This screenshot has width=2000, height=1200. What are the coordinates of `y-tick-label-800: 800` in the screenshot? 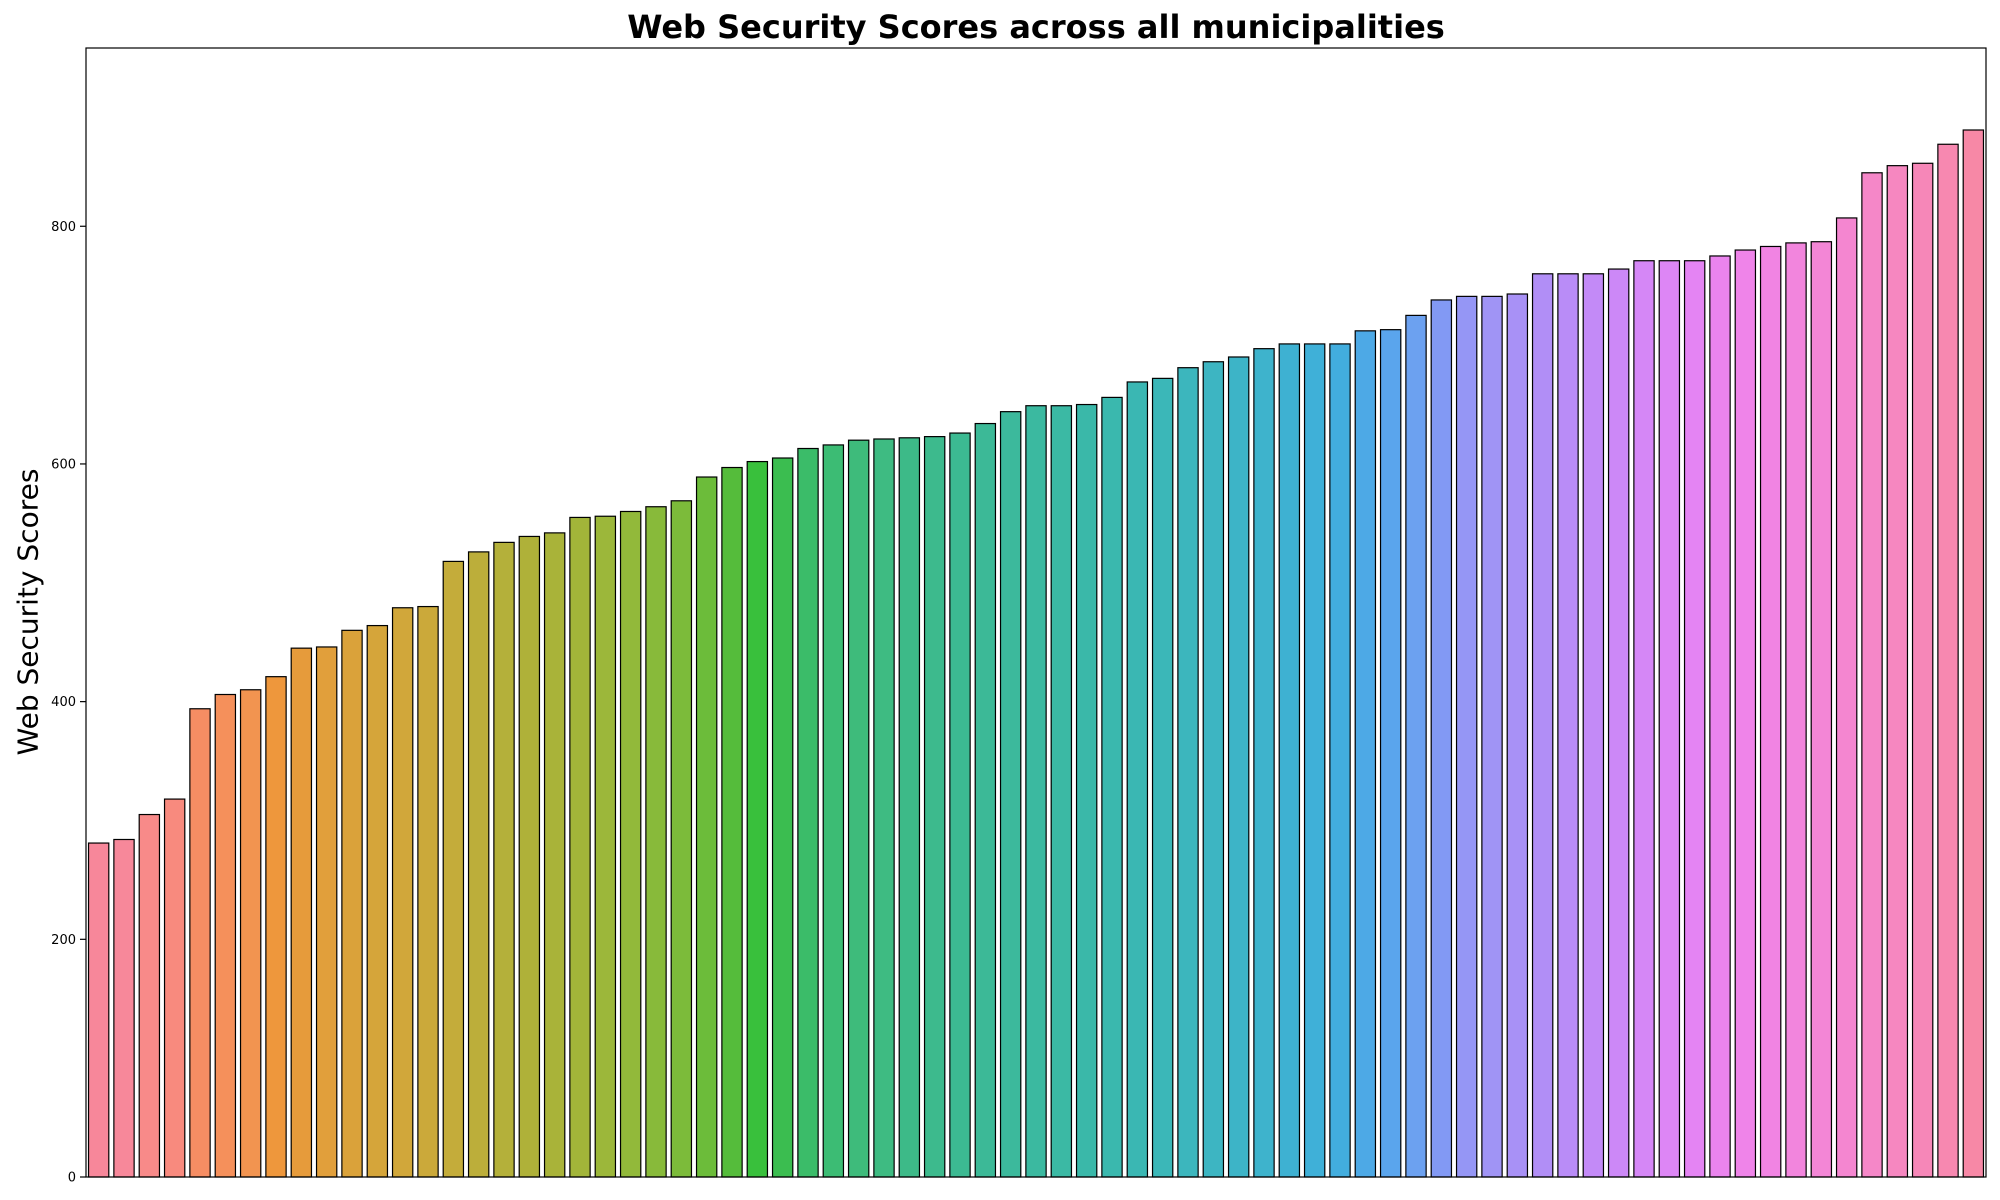 It's located at (63, 227).